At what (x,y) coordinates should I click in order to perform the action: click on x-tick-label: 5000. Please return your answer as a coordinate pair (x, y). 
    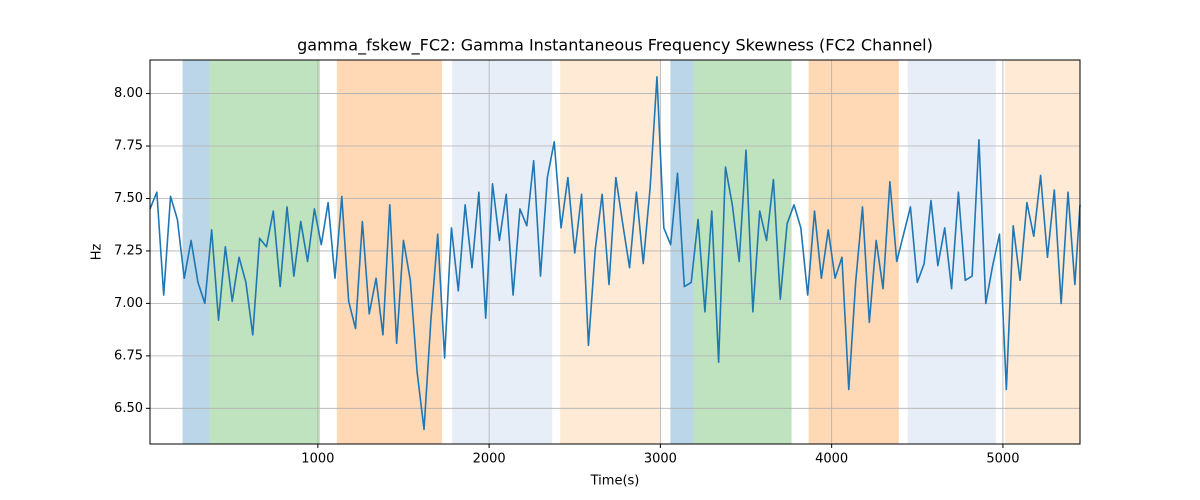
    Looking at the image, I should click on (1002, 459).